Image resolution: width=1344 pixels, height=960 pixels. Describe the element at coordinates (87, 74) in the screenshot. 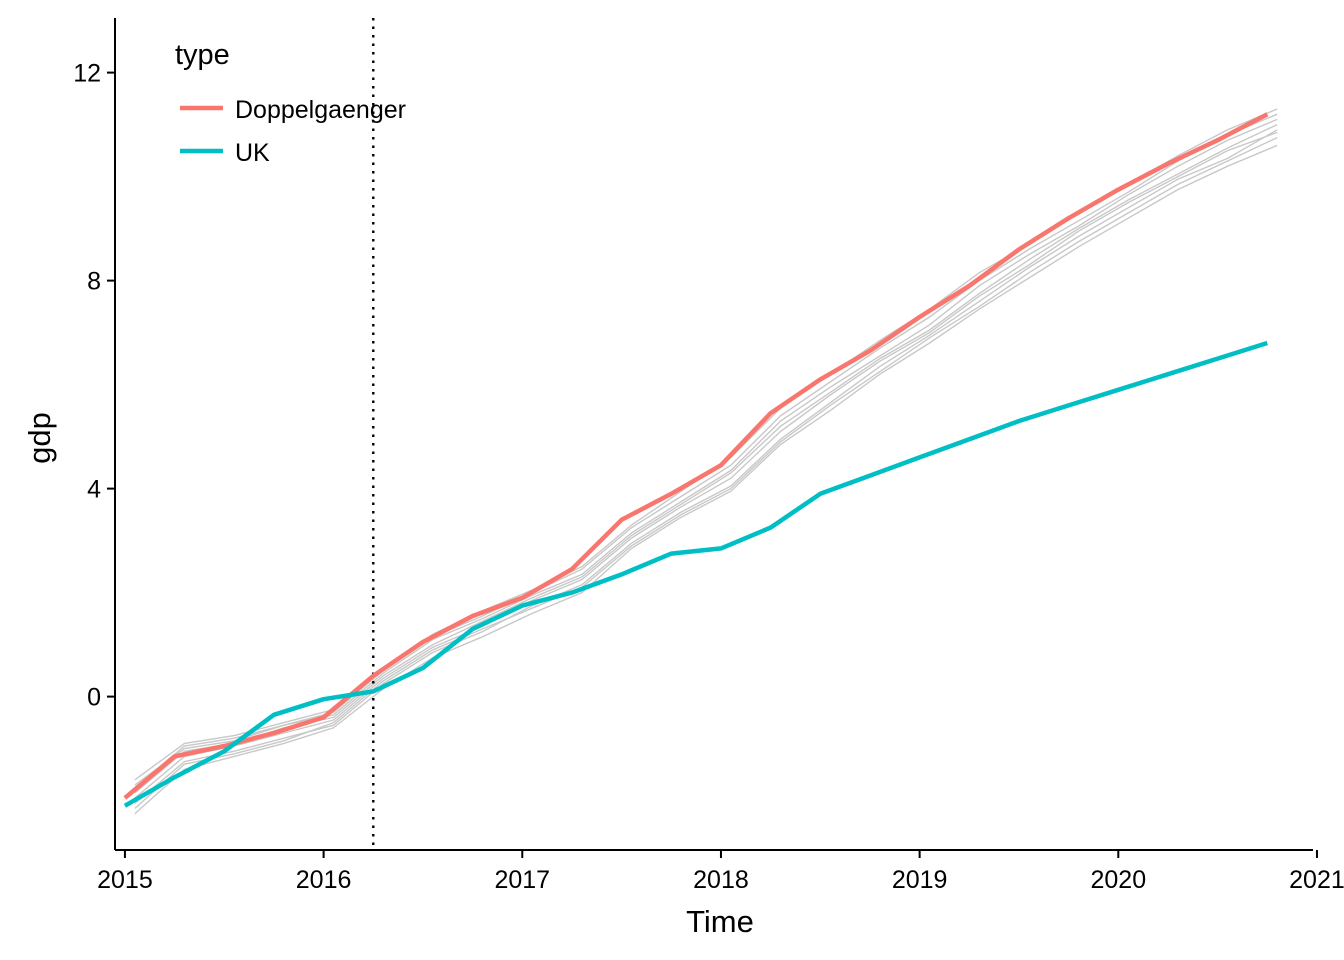

I see `y-tick-label: 12` at that location.